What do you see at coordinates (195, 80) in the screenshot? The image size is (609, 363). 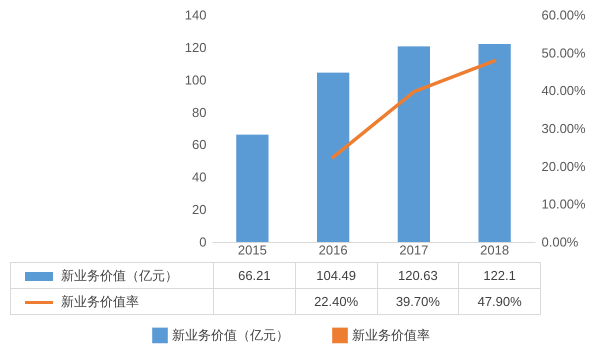 I see `y-tick-label: 100` at bounding box center [195, 80].